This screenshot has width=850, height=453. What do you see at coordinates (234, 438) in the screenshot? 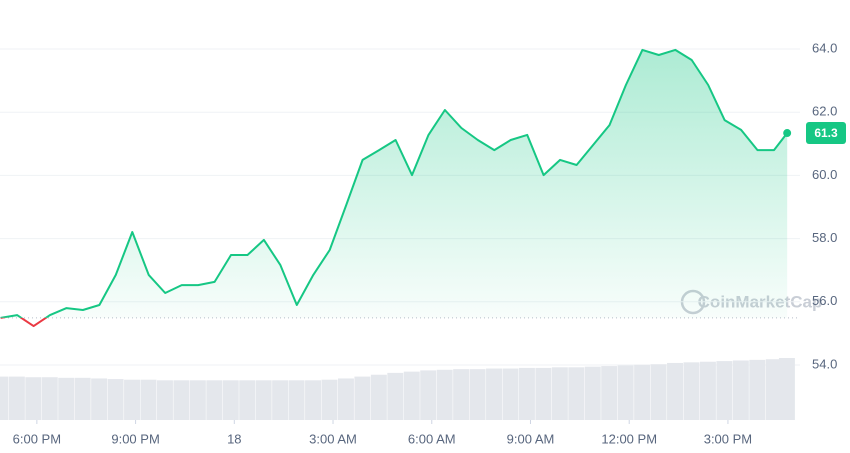
I see `x-tick-label: 18` at bounding box center [234, 438].